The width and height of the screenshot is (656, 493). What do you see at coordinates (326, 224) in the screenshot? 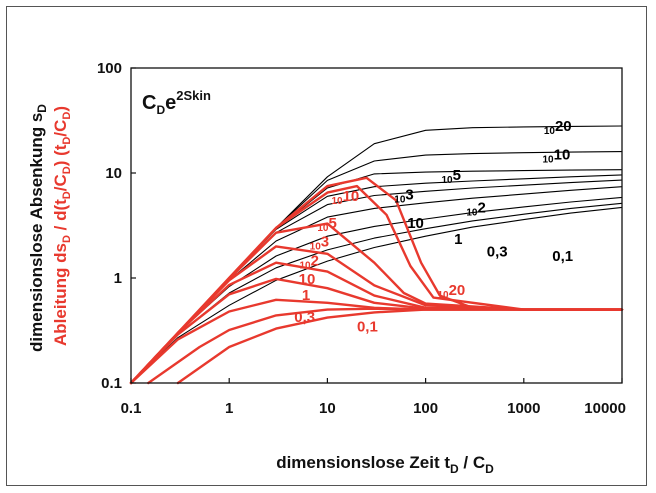
I see `derivative-curve-label: 105` at bounding box center [326, 224].